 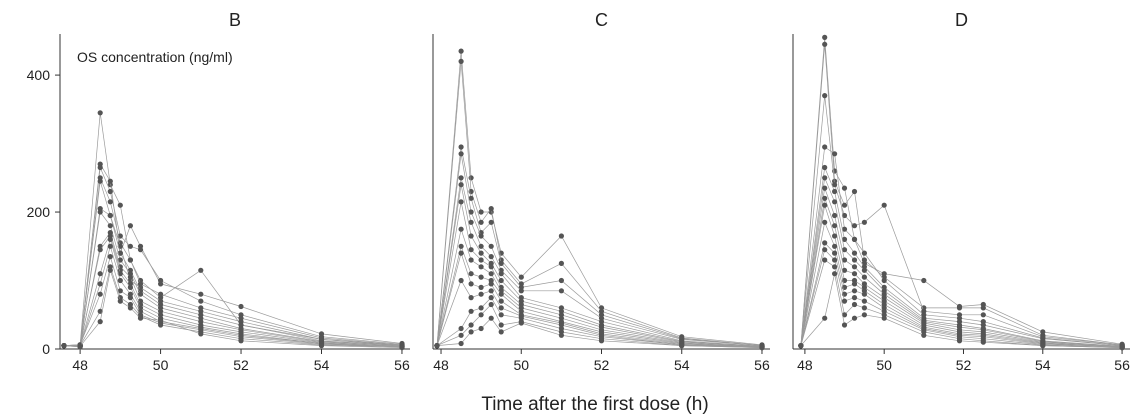 I want to click on x-tick-label: 56, so click(x=1122, y=365).